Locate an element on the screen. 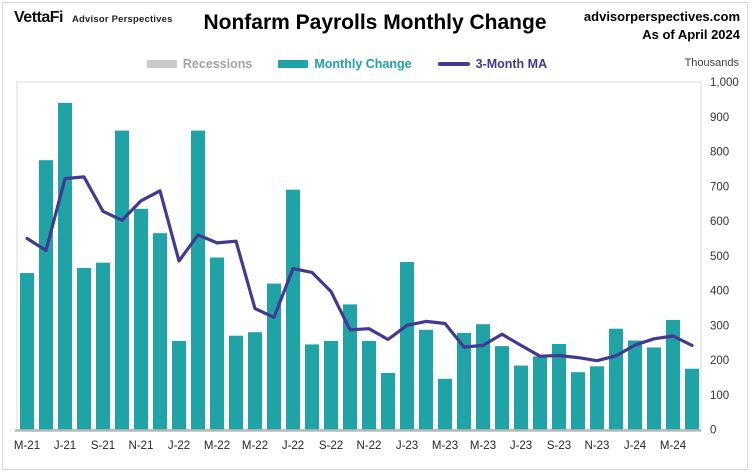 The height and width of the screenshot is (472, 750). y-tick-600: 600 is located at coordinates (719, 222).